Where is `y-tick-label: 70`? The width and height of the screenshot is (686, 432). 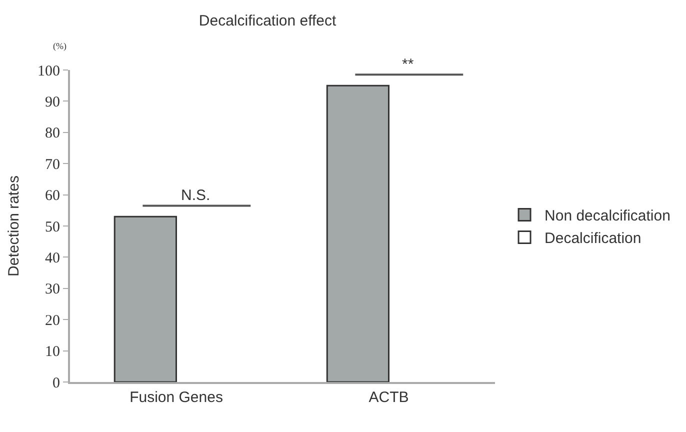
y-tick-label: 70 is located at coordinates (52, 164).